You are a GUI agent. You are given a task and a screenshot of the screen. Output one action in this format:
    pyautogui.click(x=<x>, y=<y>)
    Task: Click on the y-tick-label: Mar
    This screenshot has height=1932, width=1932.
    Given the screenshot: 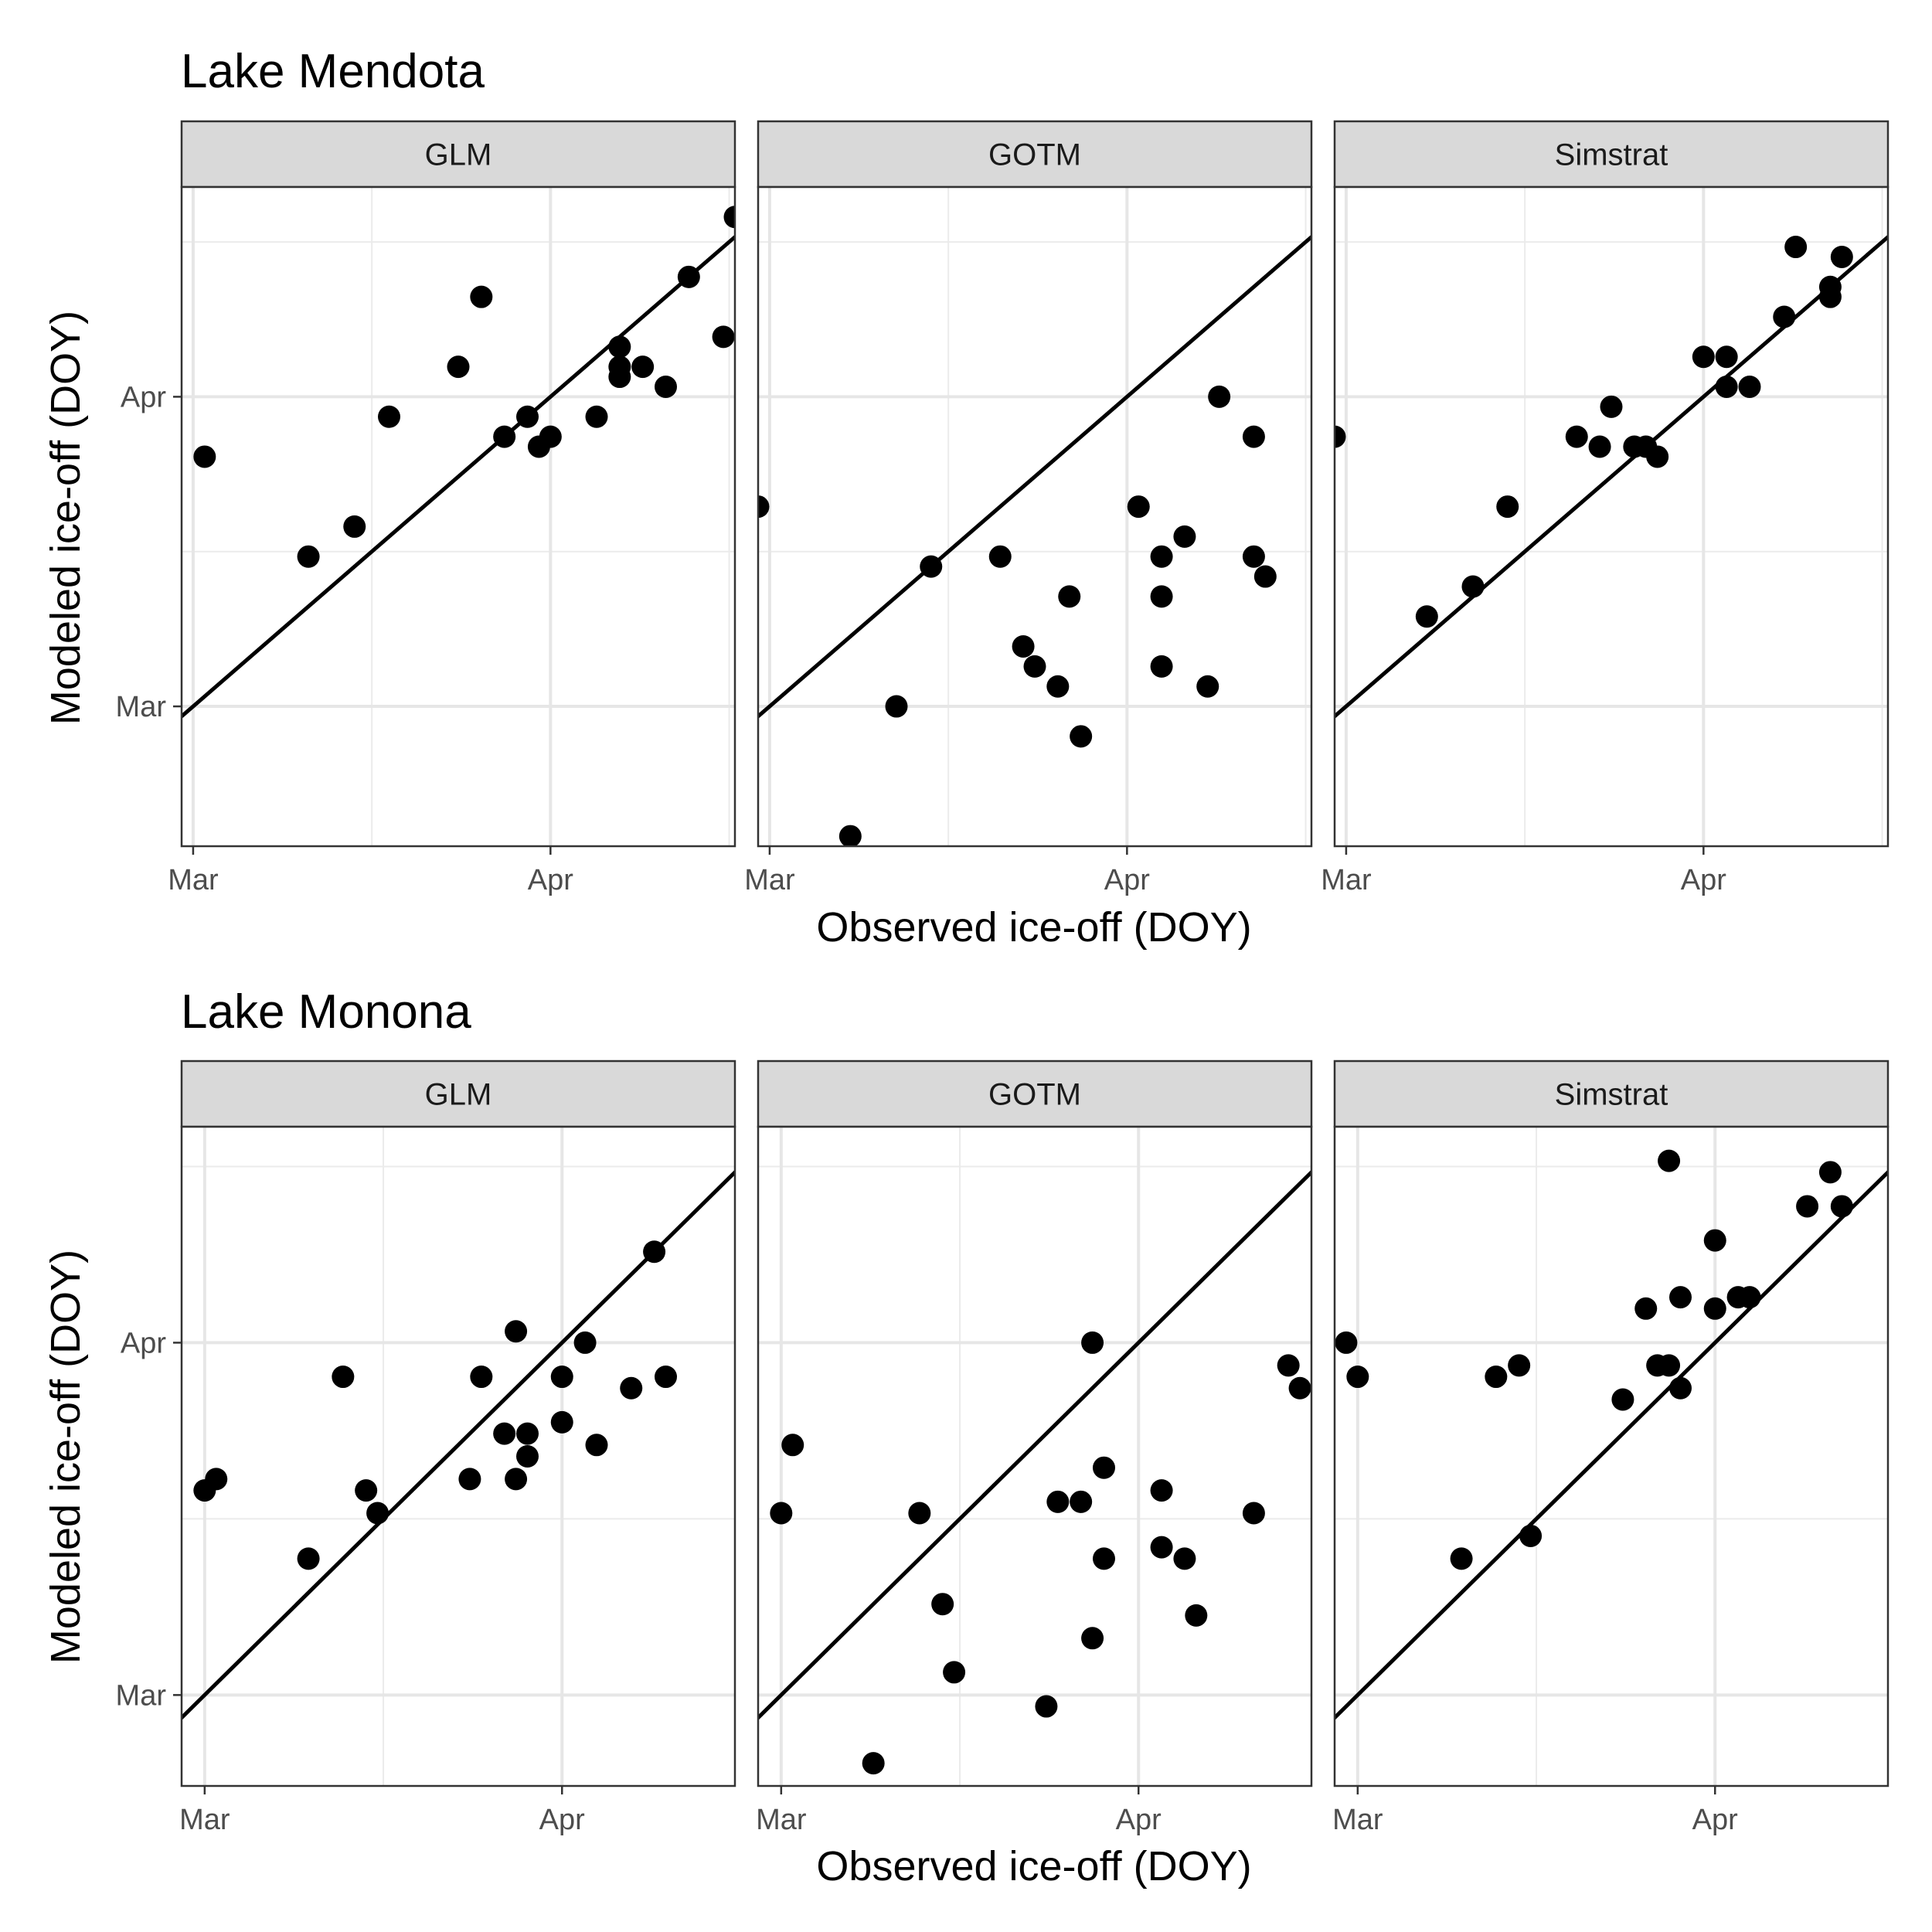 What is the action you would take?
    pyautogui.click(x=142, y=707)
    